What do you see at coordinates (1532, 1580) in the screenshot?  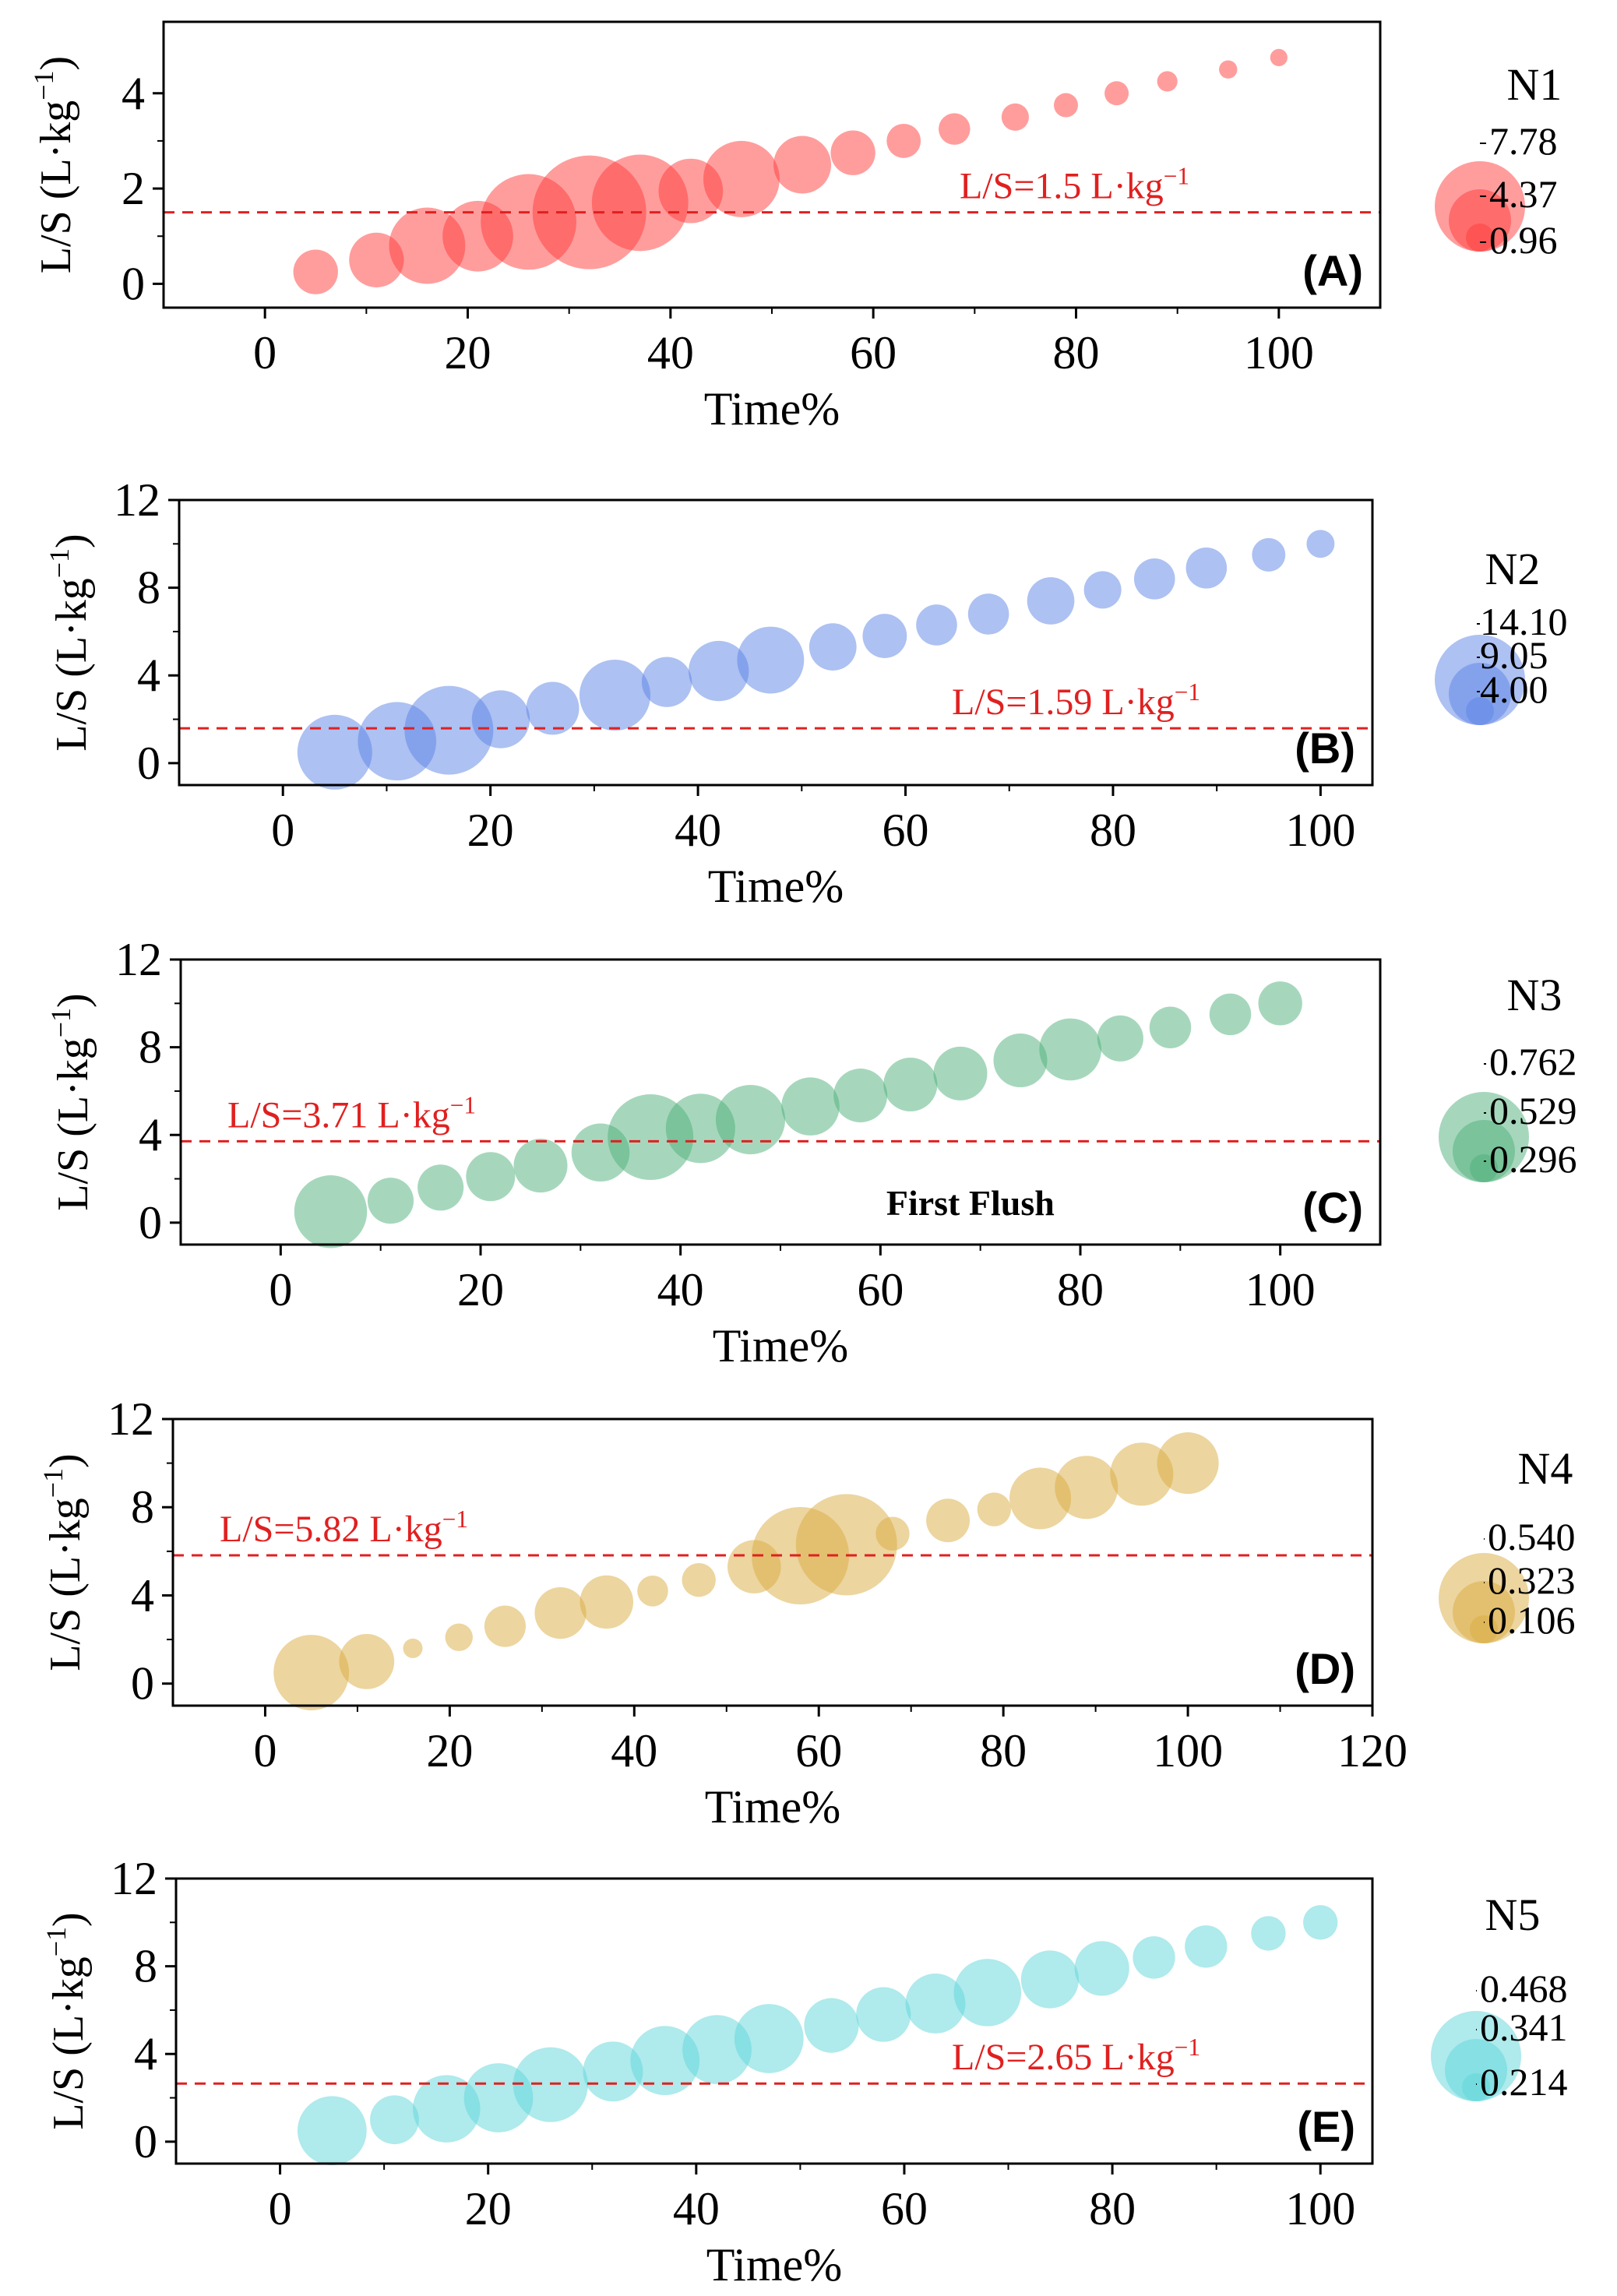 I see `legend-size-label: 0.323` at bounding box center [1532, 1580].